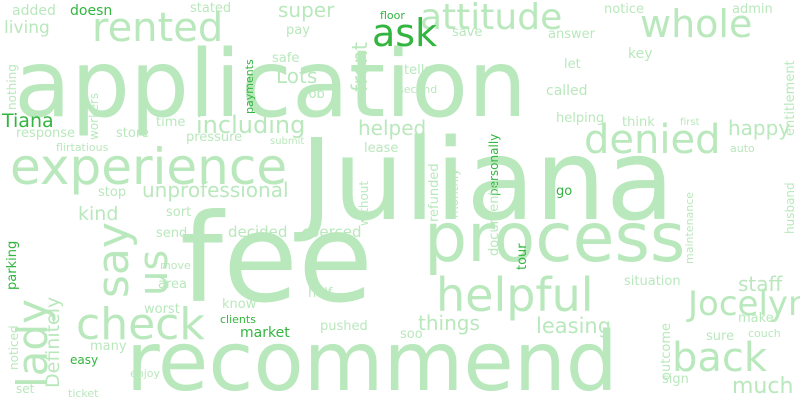 The width and height of the screenshot is (800, 400). I want to click on word-answer: answer, so click(571, 34).